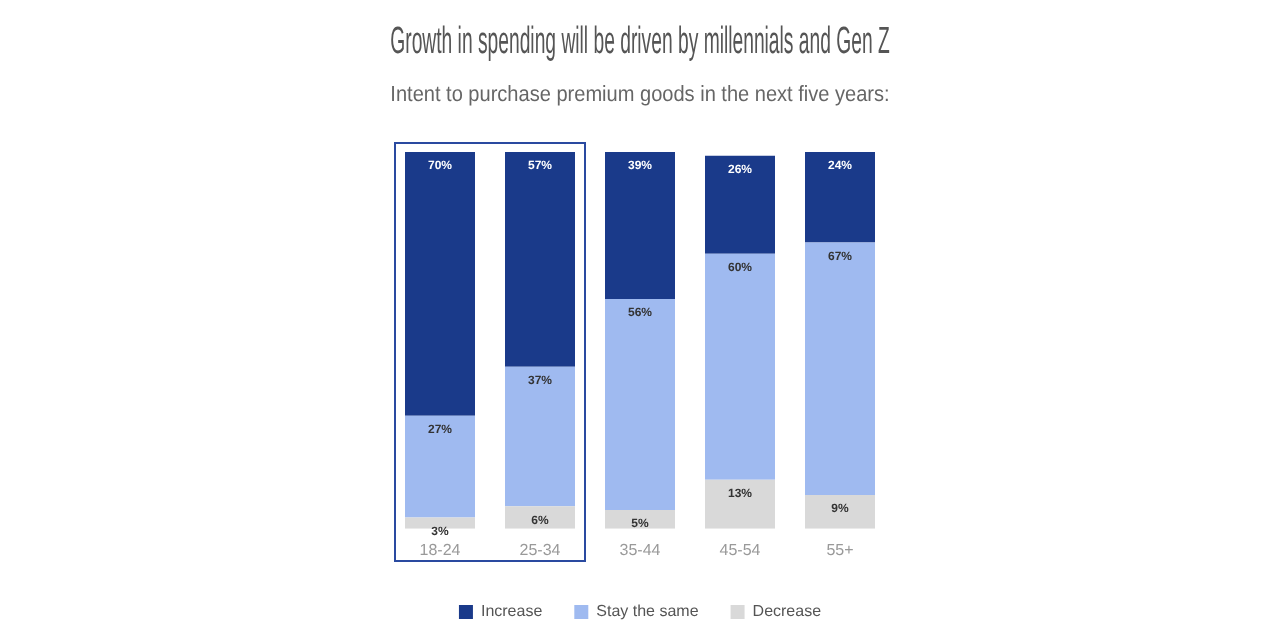 The width and height of the screenshot is (1280, 640). What do you see at coordinates (512, 611) in the screenshot?
I see `legend-label: Increase` at bounding box center [512, 611].